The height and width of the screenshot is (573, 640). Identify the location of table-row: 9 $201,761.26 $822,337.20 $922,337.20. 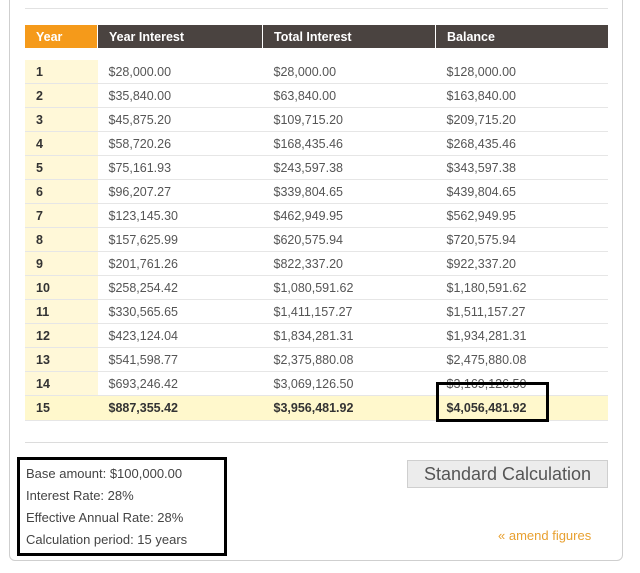
(316, 263).